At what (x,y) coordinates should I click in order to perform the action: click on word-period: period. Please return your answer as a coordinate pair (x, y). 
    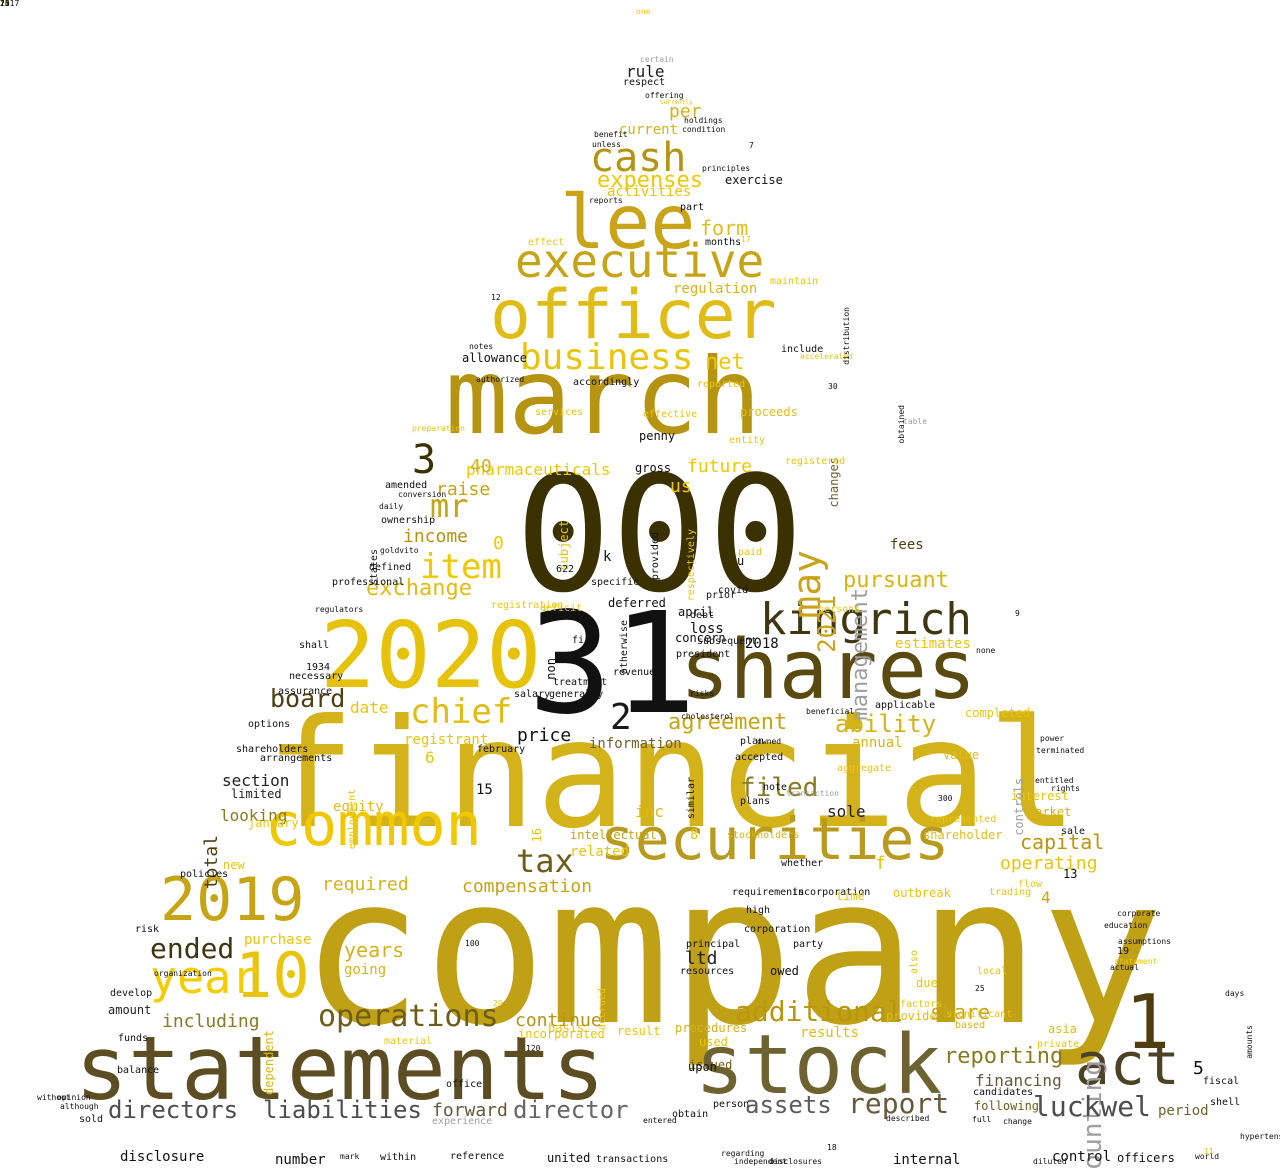
    Looking at the image, I should click on (1183, 1111).